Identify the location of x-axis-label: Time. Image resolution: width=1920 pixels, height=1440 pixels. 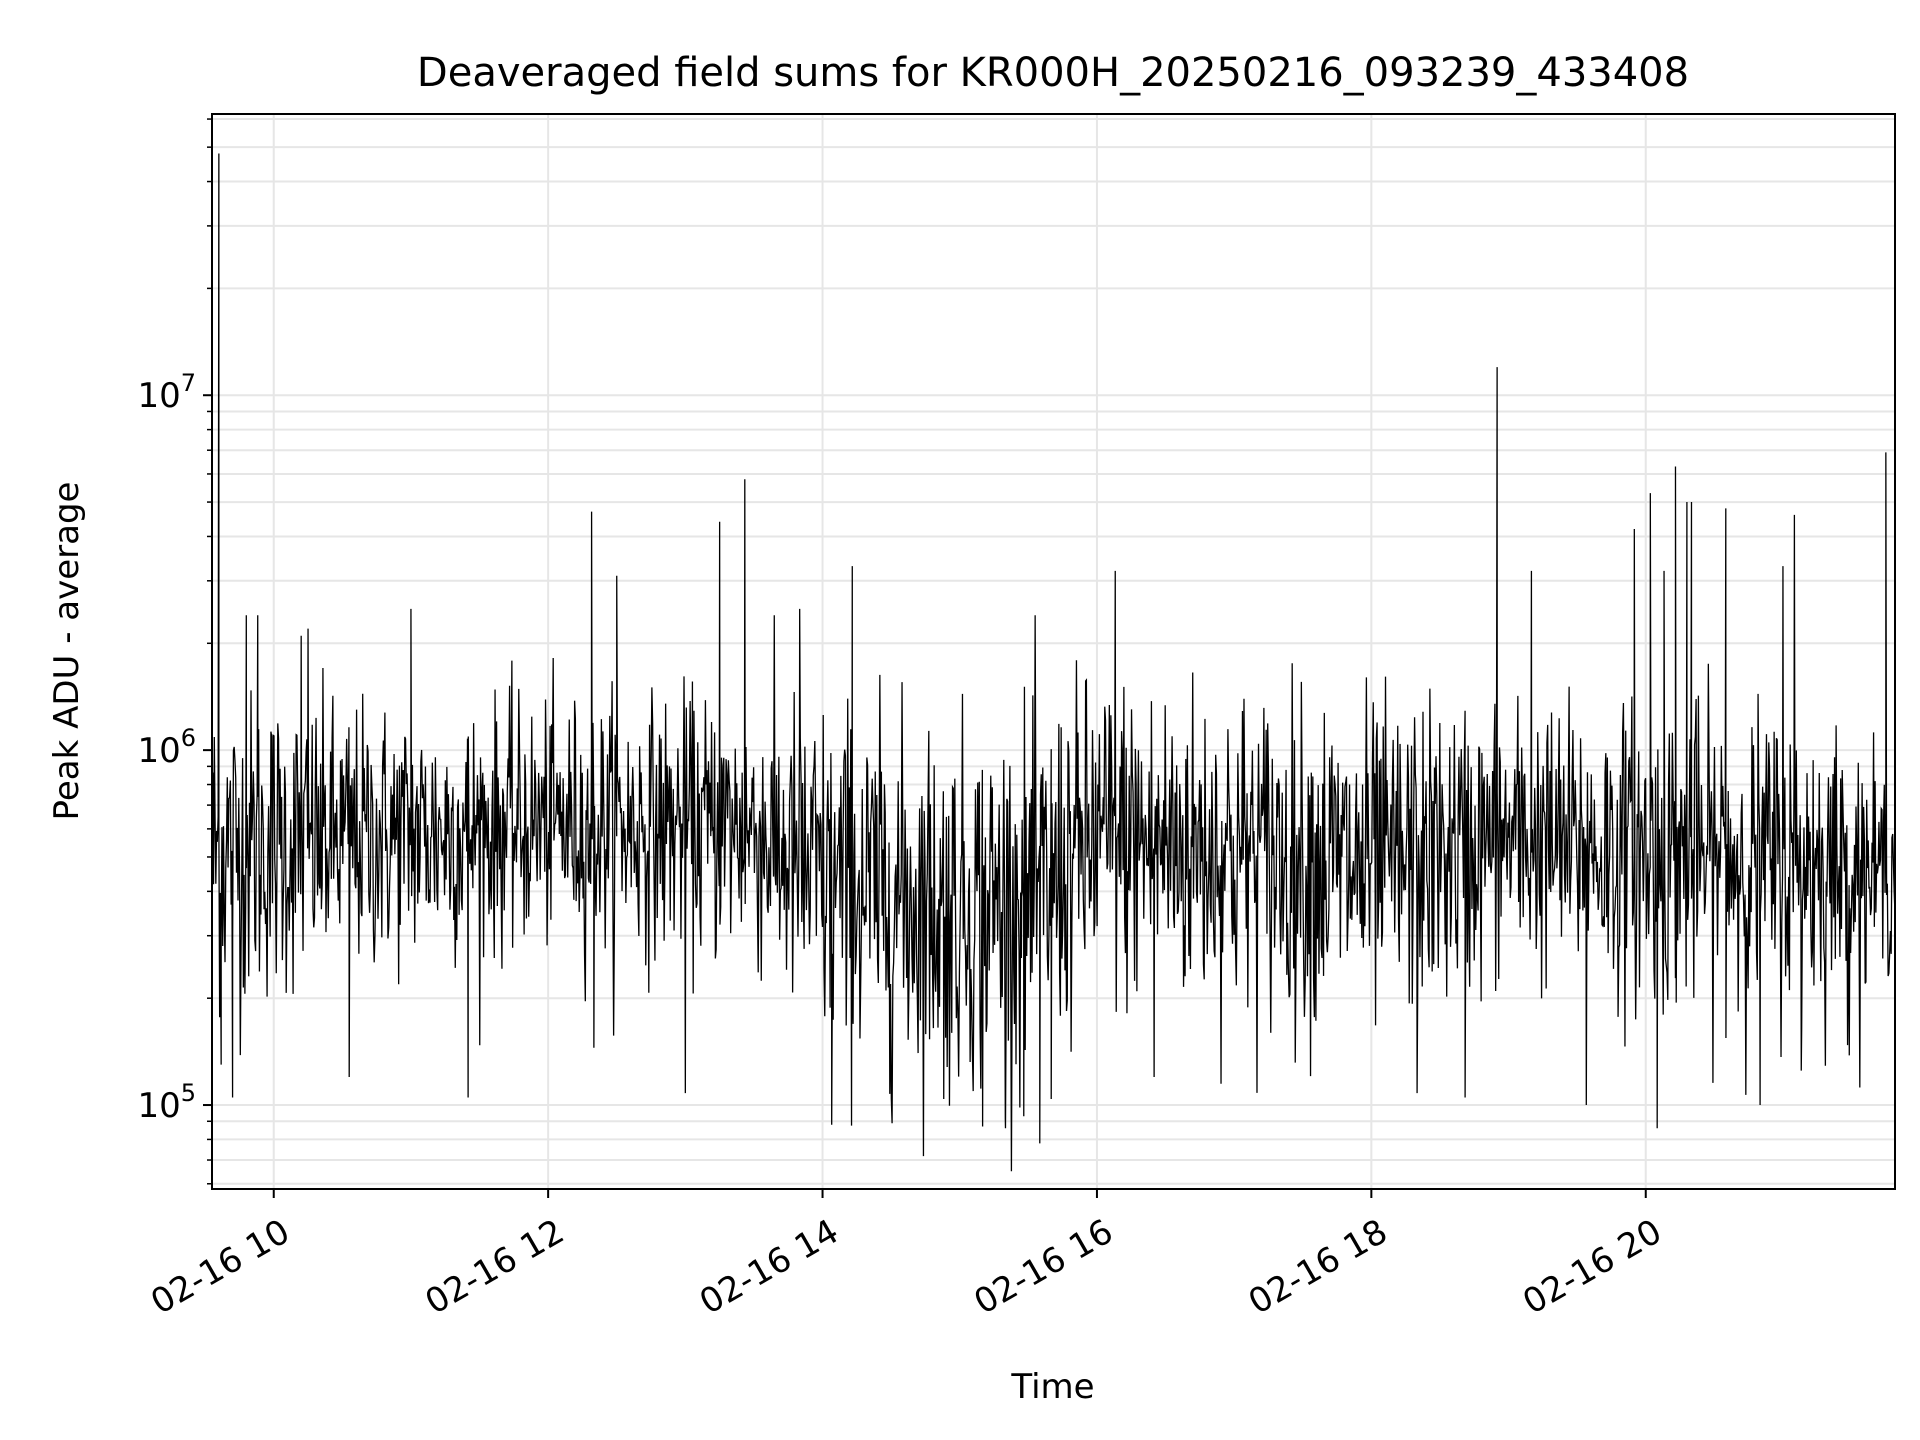
(1052, 1387).